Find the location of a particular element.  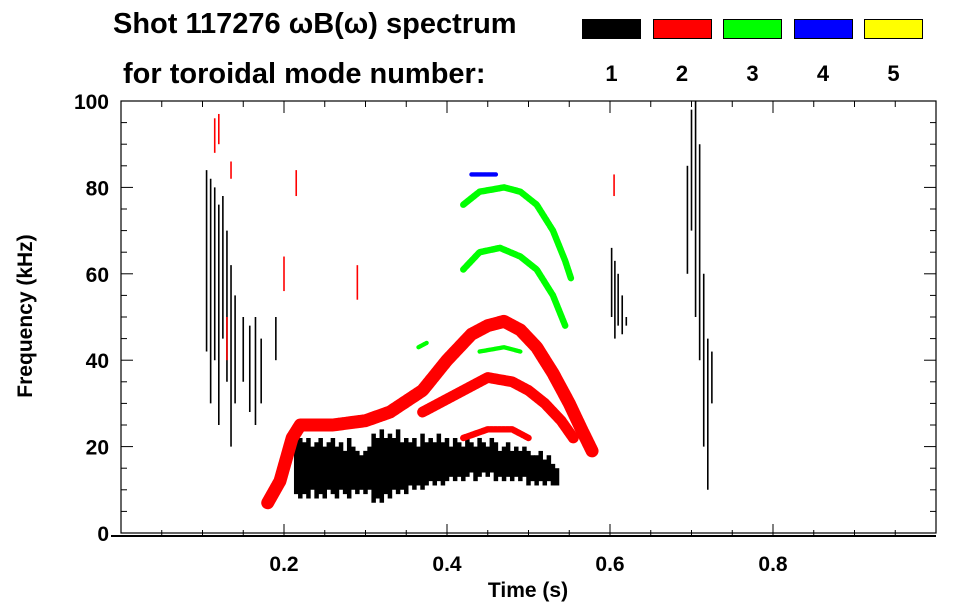

x-axis-label: Time (s) is located at coordinates (528, 590).